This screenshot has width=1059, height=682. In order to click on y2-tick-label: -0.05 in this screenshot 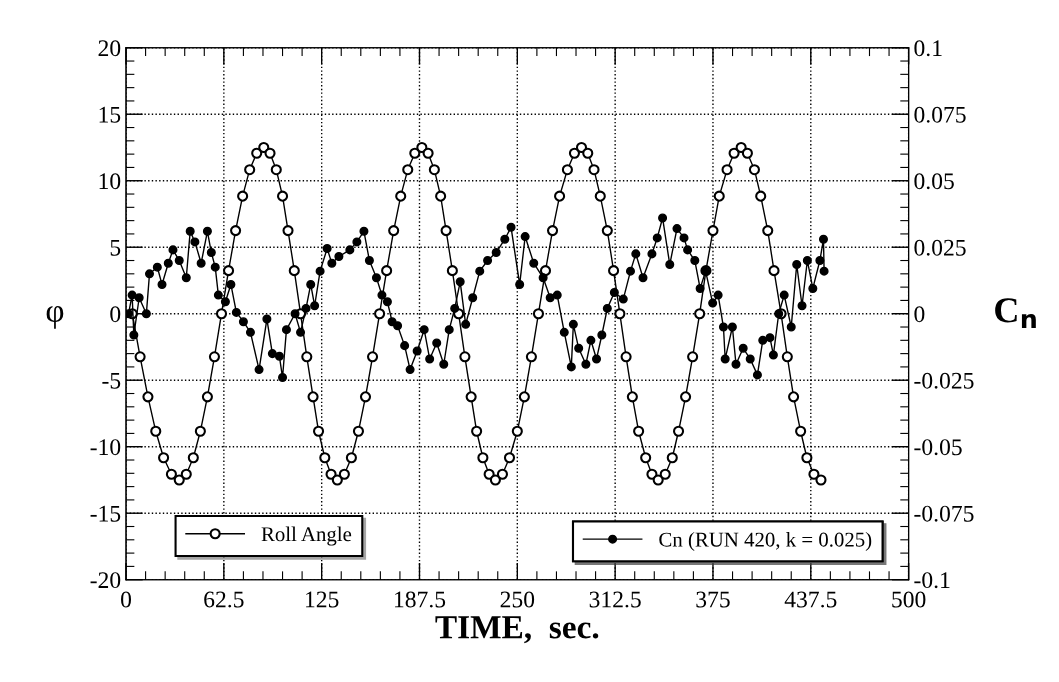, I will do `click(938, 447)`.